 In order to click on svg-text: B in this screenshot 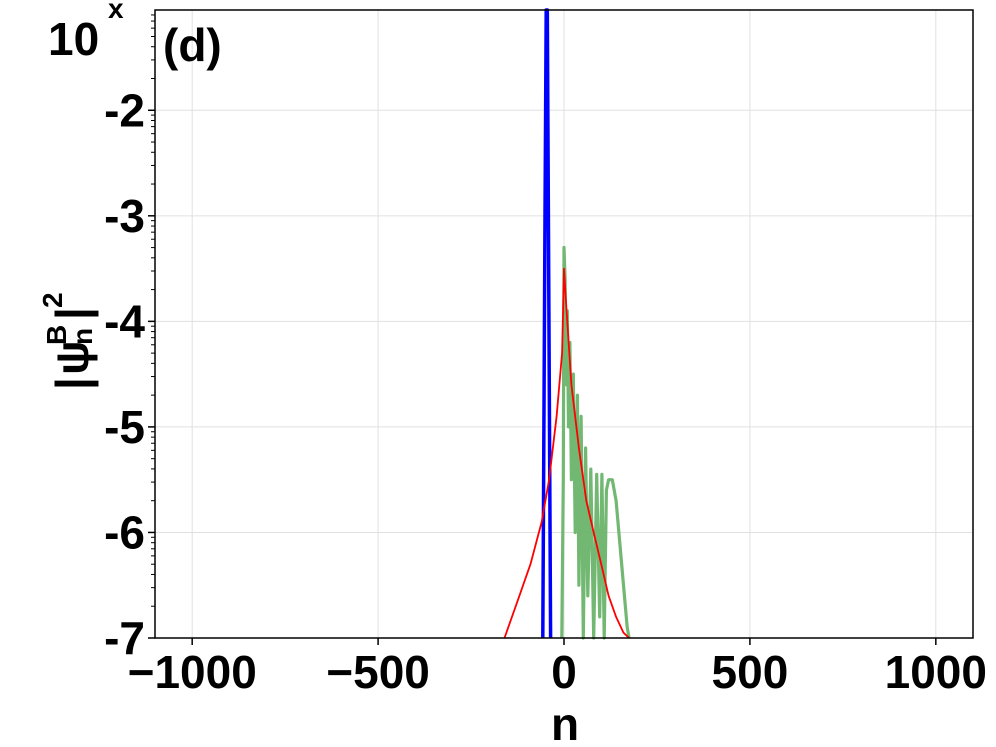, I will do `click(56, 335)`.